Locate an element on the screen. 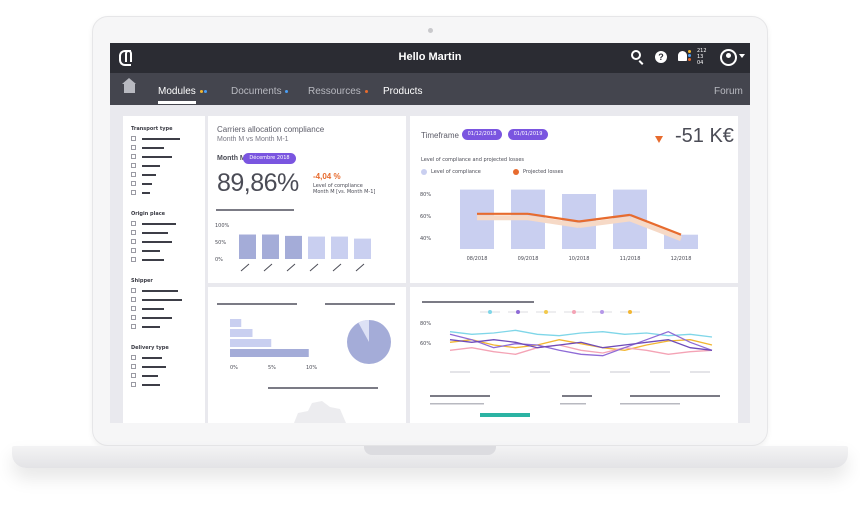  y-tick-label: 40% is located at coordinates (425, 239).